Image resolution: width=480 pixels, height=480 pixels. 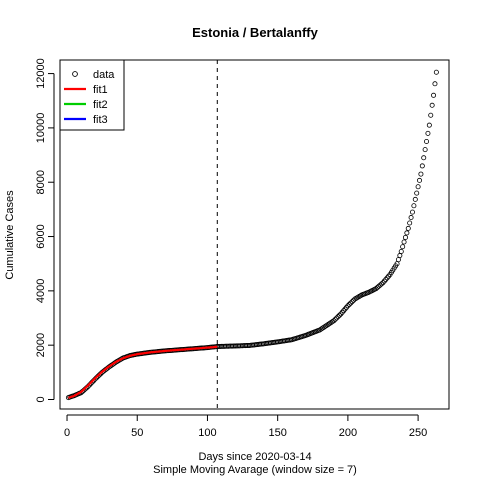 What do you see at coordinates (255, 470) in the screenshot?
I see `x-axis-sublabel: Simple Moving Avarage (window size = 7)` at bounding box center [255, 470].